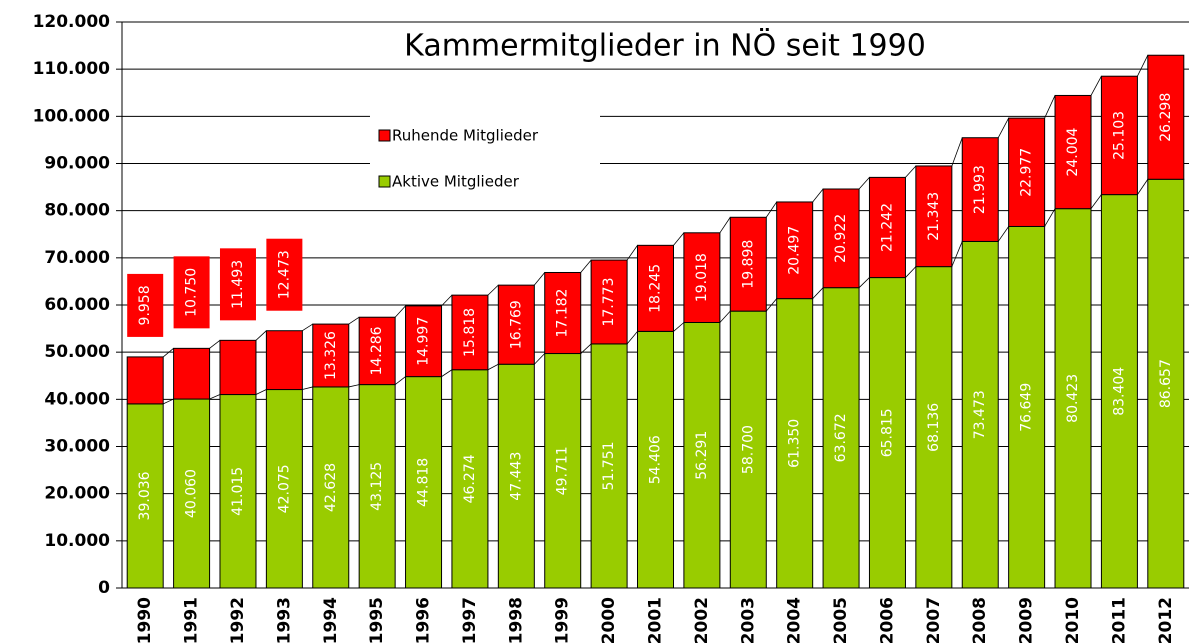 This screenshot has width=1189, height=643. I want to click on y-tick-label: 10.000, so click(77, 541).